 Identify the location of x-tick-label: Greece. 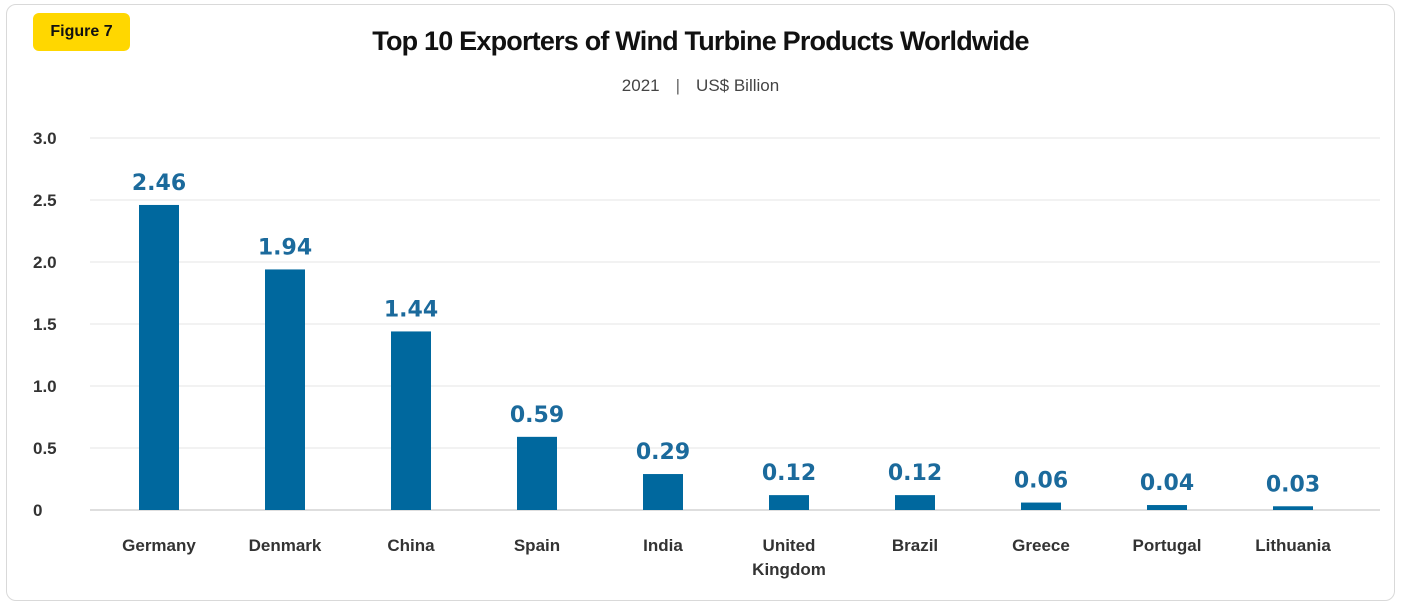
(1041, 545).